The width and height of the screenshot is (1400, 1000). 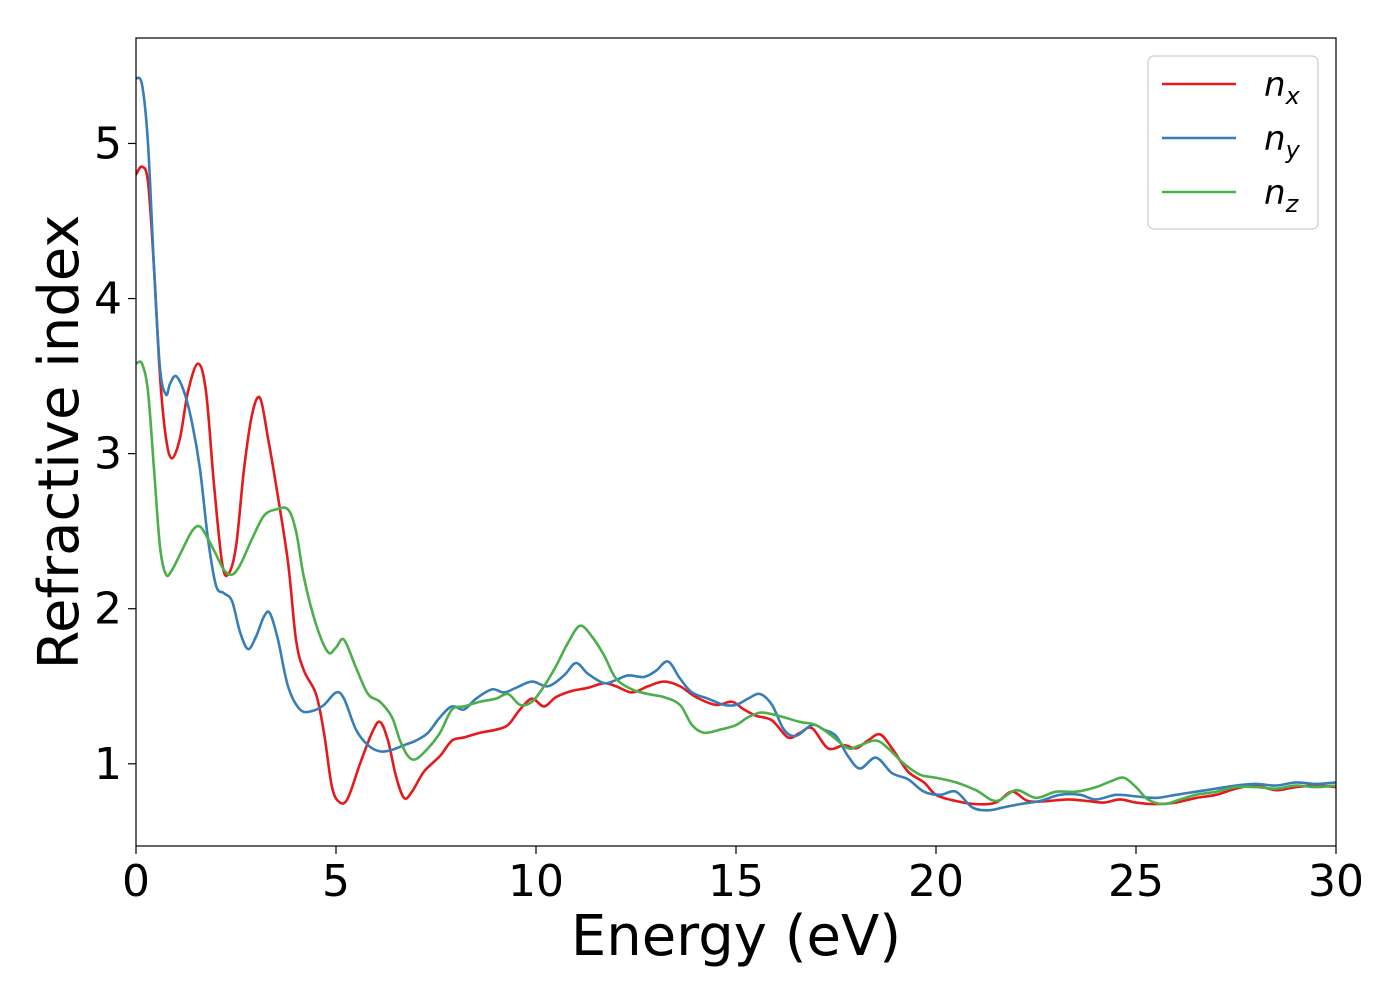 What do you see at coordinates (736, 881) in the screenshot?
I see `x-tick-label: 15` at bounding box center [736, 881].